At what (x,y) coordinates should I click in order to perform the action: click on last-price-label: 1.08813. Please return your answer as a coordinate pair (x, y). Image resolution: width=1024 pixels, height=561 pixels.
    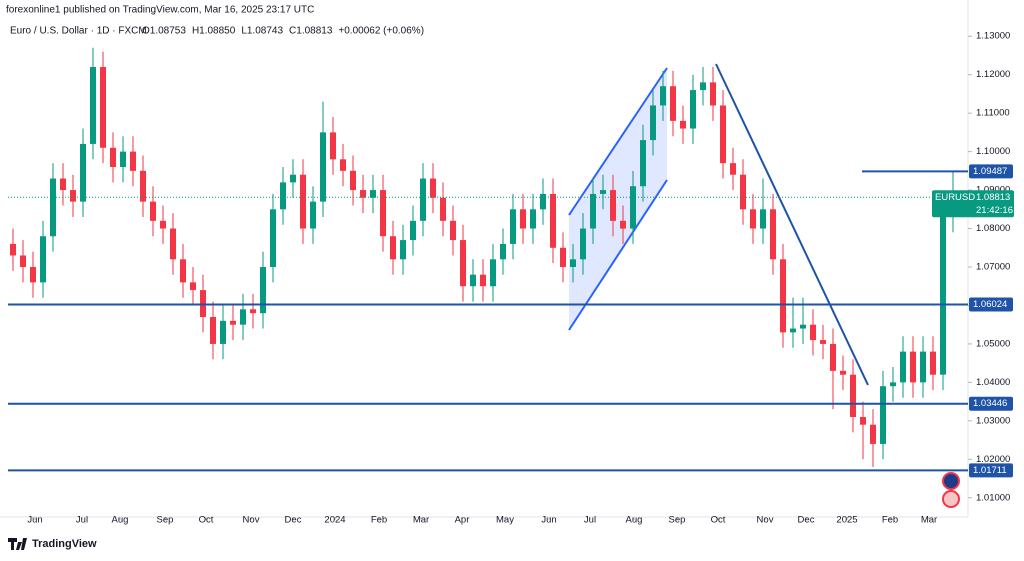
    Looking at the image, I should click on (993, 197).